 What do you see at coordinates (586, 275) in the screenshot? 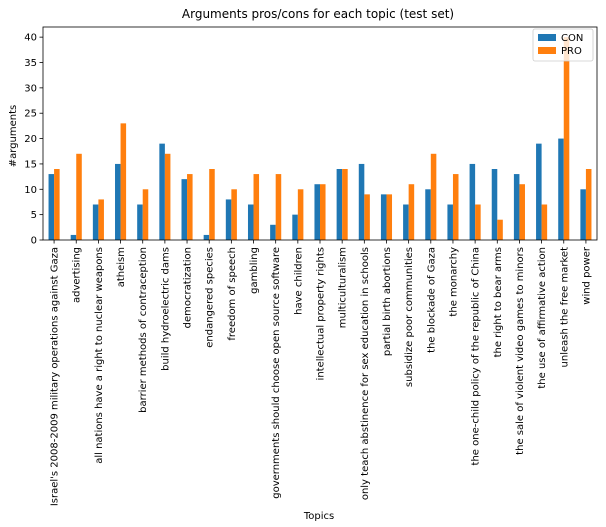
I see `x-tick-label: wind power` at bounding box center [586, 275].